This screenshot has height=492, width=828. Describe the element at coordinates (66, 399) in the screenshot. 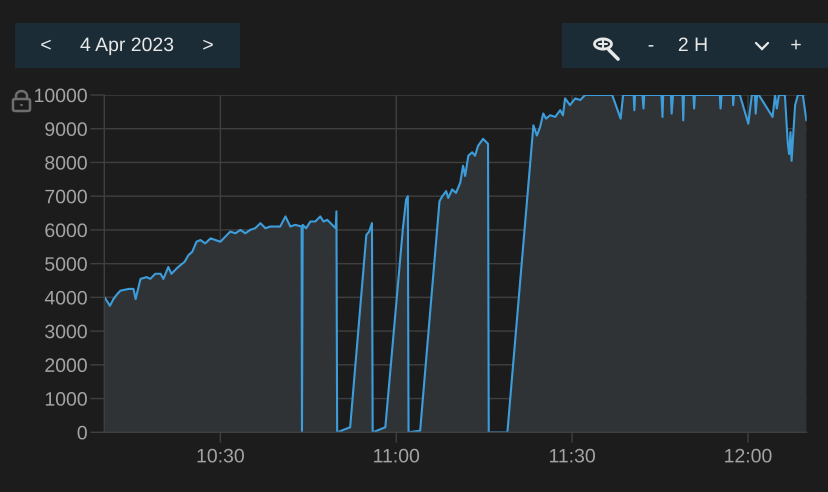

I see `y-tick-label: 1000` at that location.